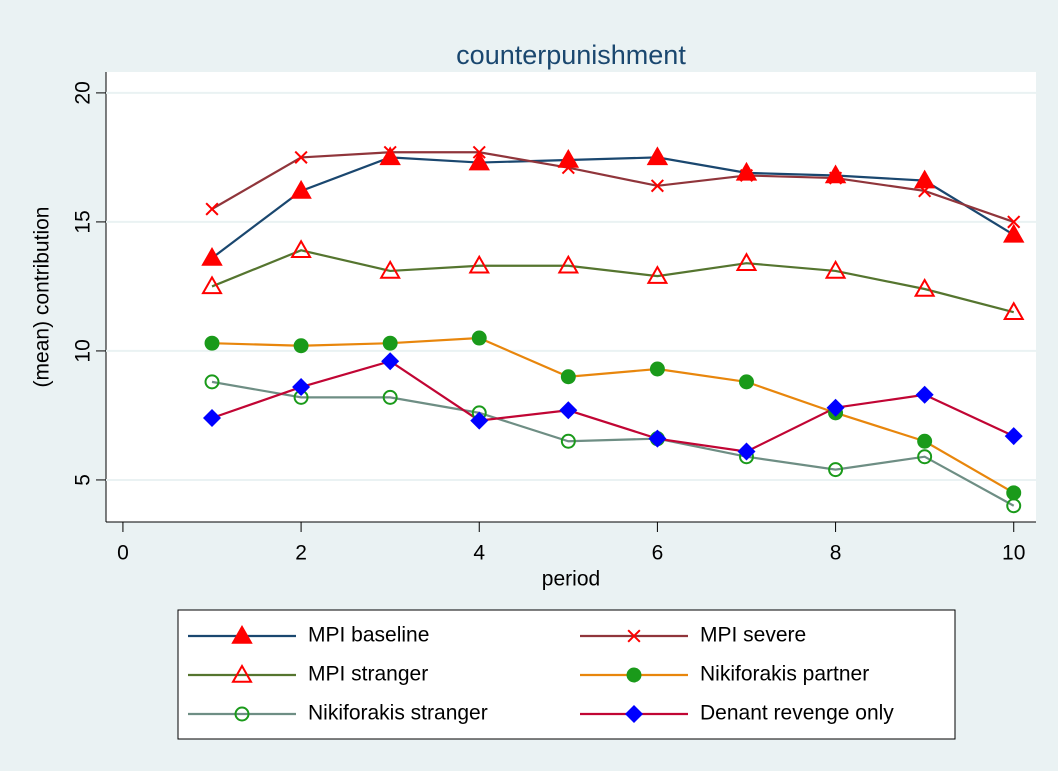 This screenshot has width=1058, height=771. Describe the element at coordinates (123, 553) in the screenshot. I see `x-tick-label: 0` at that location.